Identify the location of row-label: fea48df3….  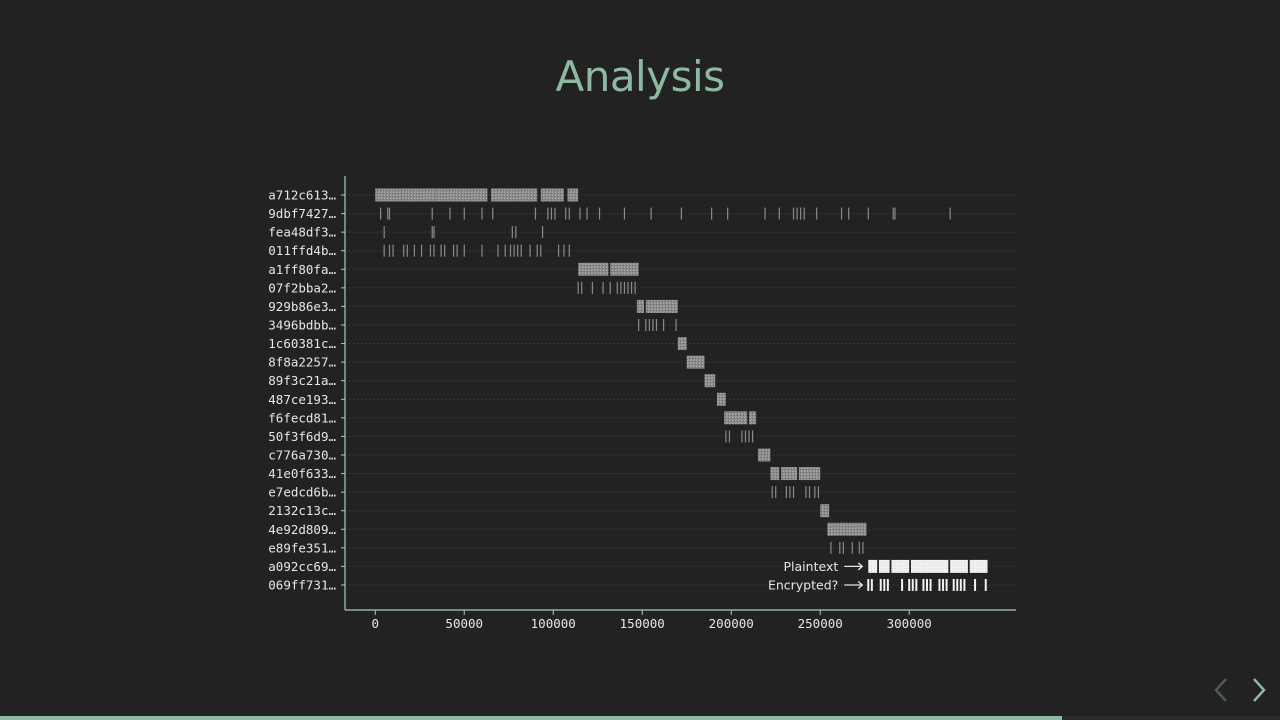
(302, 232).